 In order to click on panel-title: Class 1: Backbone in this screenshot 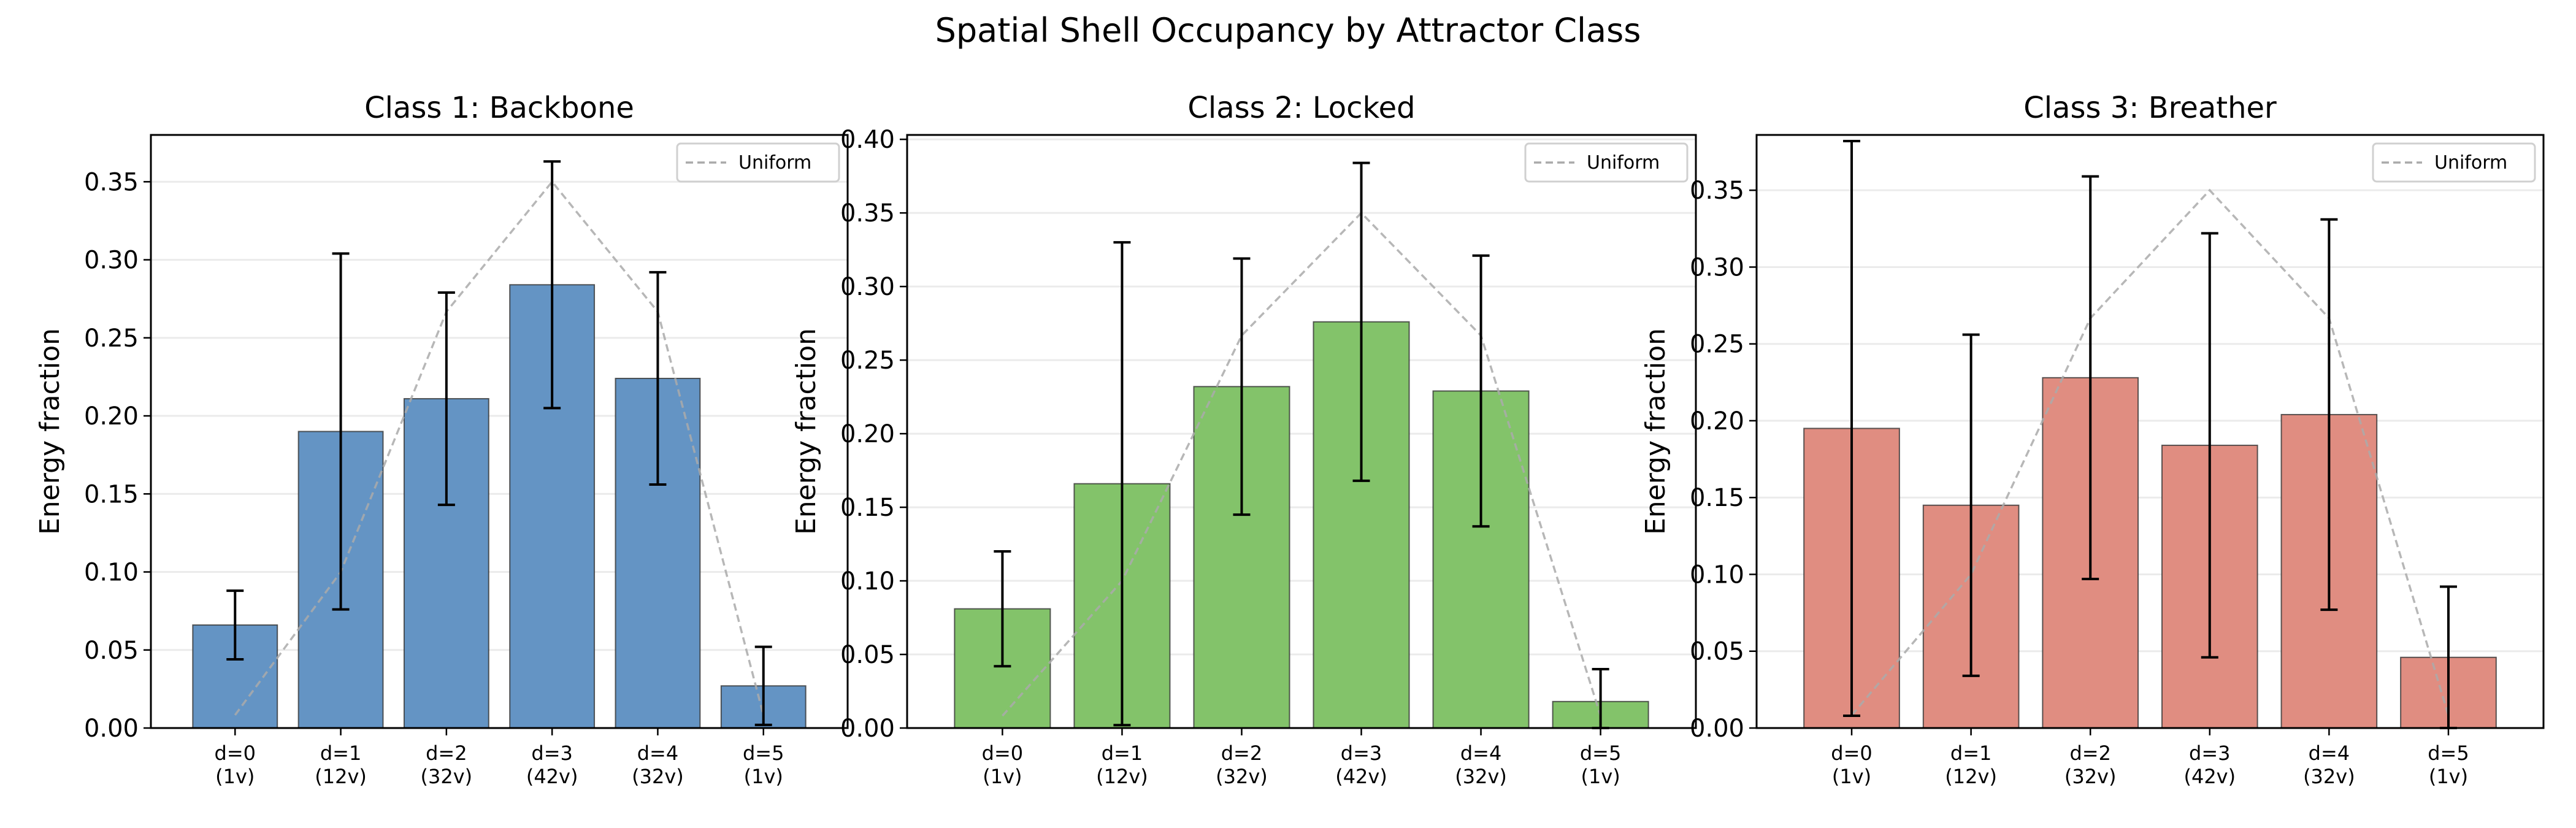, I will do `click(499, 108)`.